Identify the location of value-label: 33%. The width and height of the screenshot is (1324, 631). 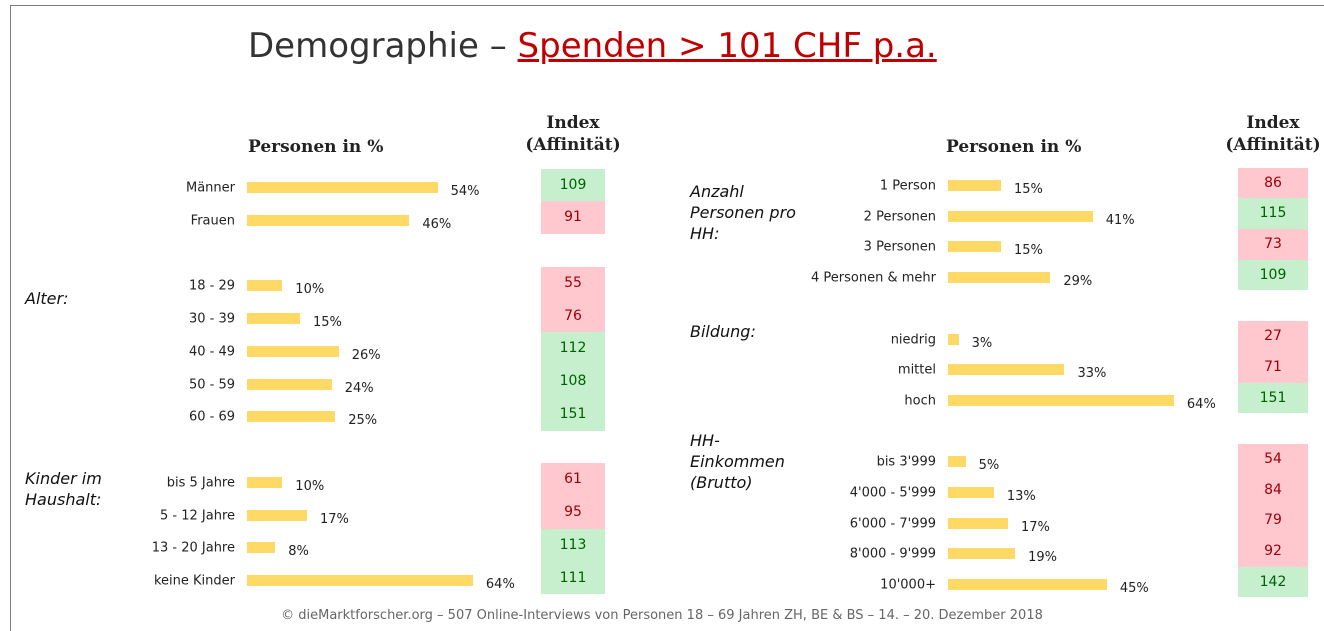
(1092, 374).